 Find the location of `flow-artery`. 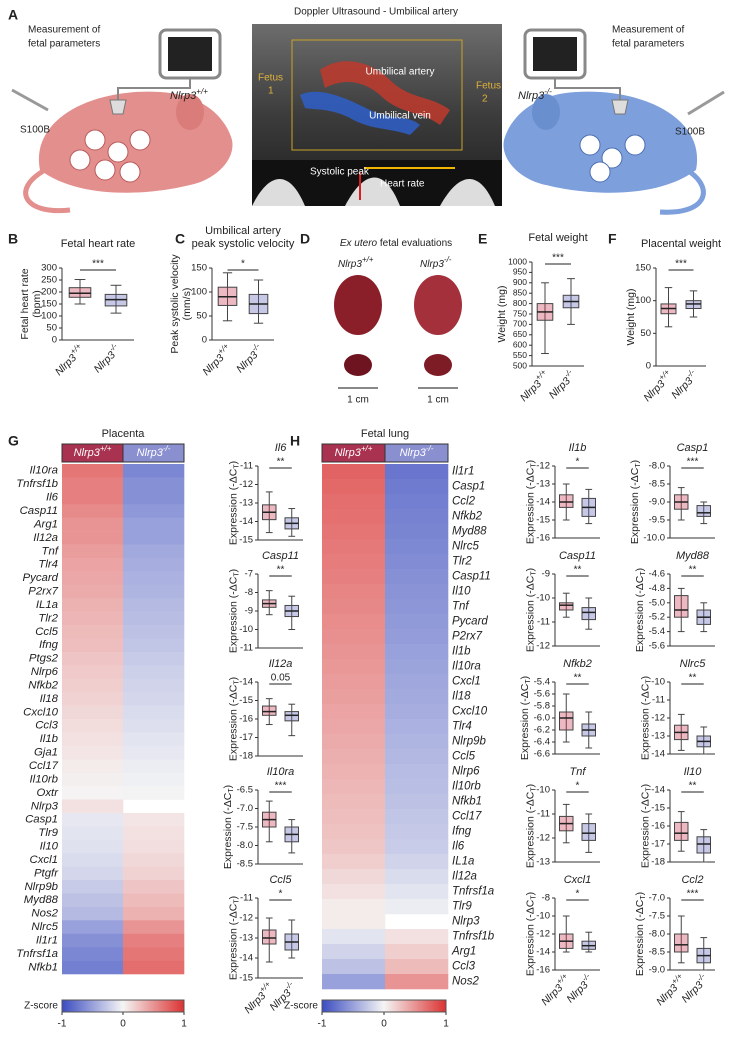

flow-artery is located at coordinates (385, 93).